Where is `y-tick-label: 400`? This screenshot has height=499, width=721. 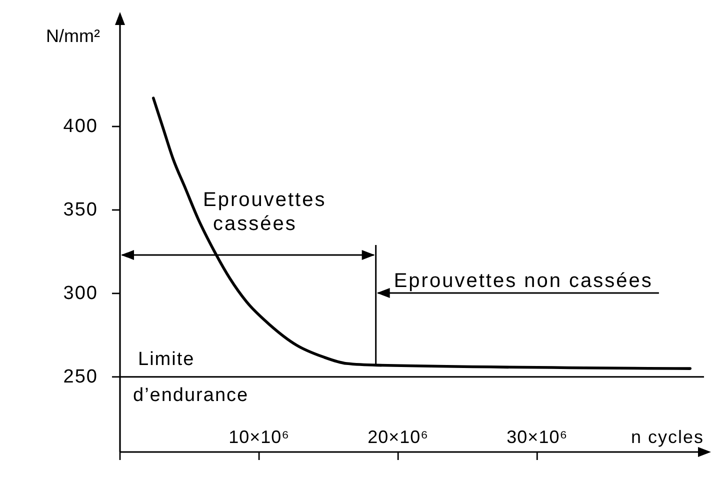
y-tick-label: 400 is located at coordinates (80, 126).